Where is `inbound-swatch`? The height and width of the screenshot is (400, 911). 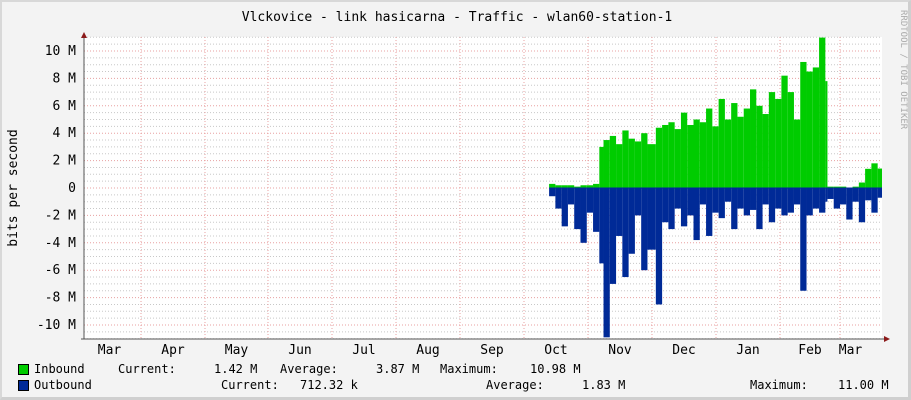
inbound-swatch is located at coordinates (23, 369).